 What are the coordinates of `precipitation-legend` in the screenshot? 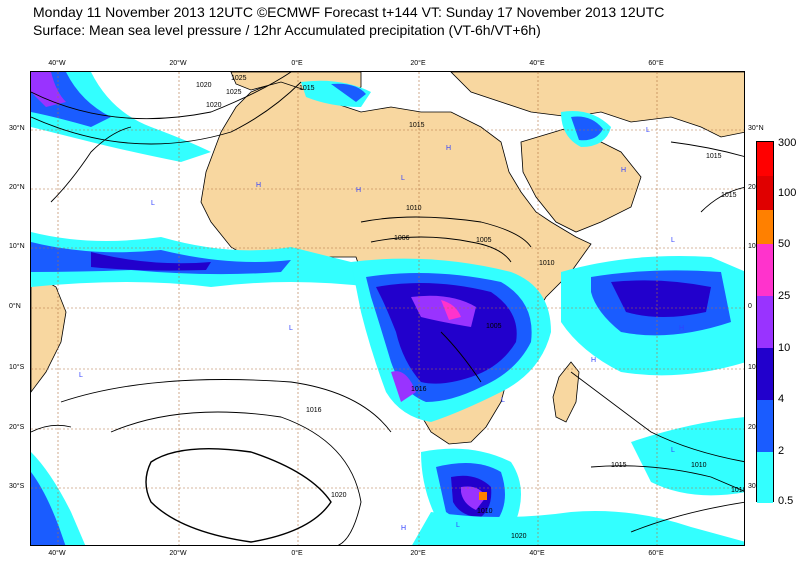 It's located at (765, 322).